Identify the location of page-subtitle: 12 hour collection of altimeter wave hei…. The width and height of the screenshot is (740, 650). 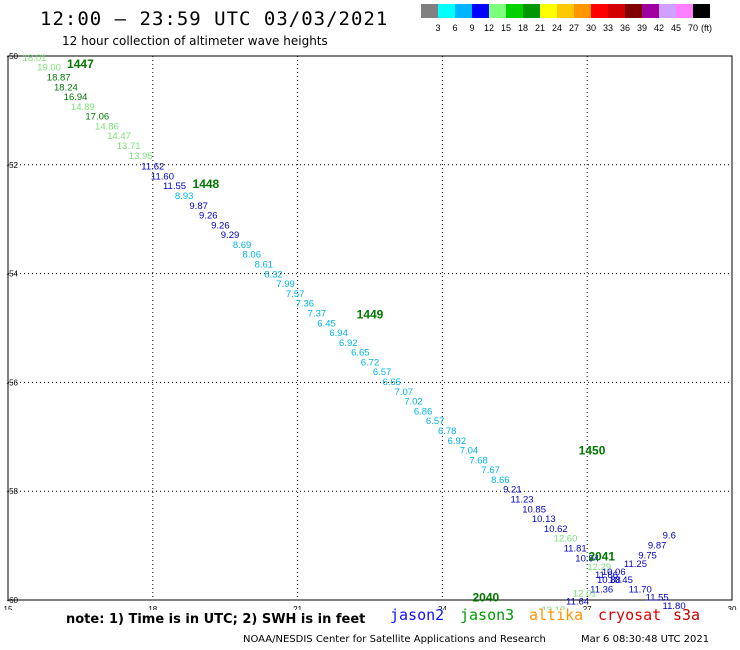
(195, 41).